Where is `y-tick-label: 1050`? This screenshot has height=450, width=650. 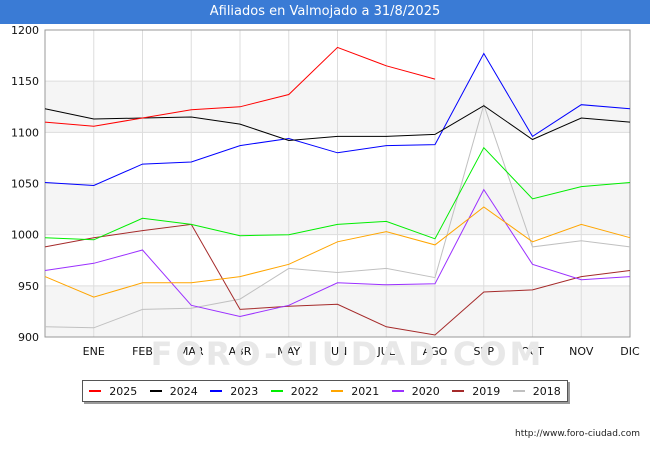
y-tick-label: 1050 is located at coordinates (25, 184).